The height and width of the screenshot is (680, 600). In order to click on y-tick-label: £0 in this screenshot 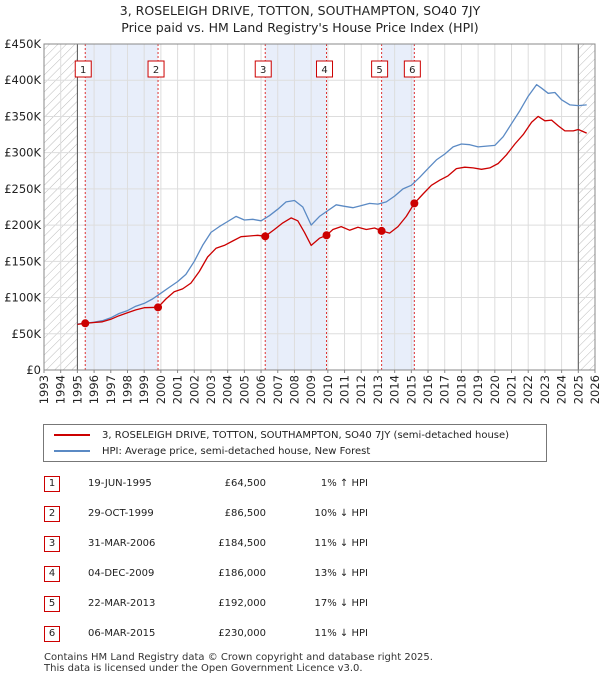, I will do `click(33, 370)`.